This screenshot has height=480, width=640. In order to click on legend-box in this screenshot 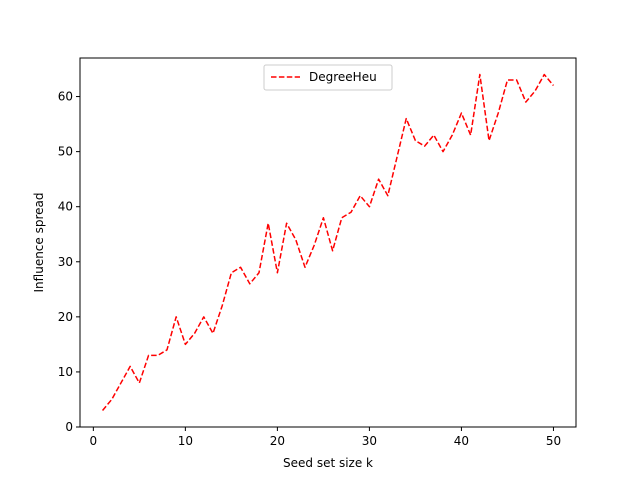, I will do `click(328, 77)`.